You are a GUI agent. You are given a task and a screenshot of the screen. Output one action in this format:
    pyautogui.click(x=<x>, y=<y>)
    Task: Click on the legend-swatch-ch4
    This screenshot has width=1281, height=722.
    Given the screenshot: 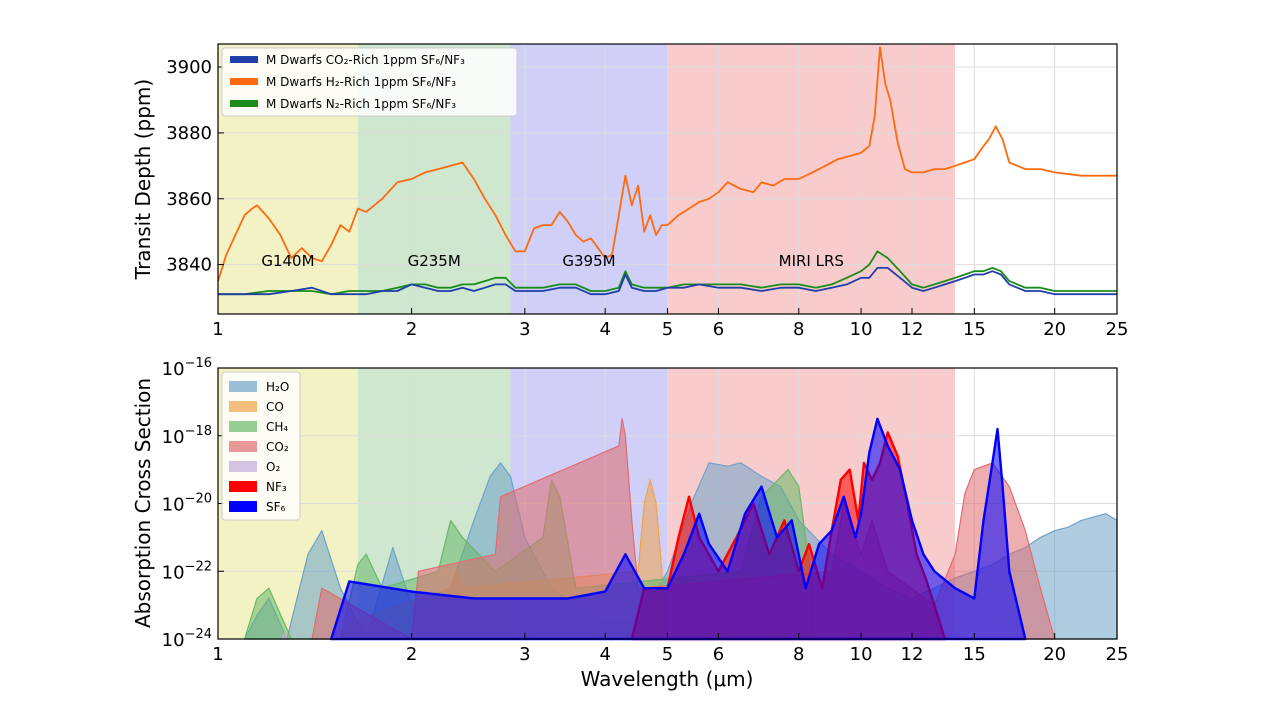 What is the action you would take?
    pyautogui.click(x=243, y=426)
    